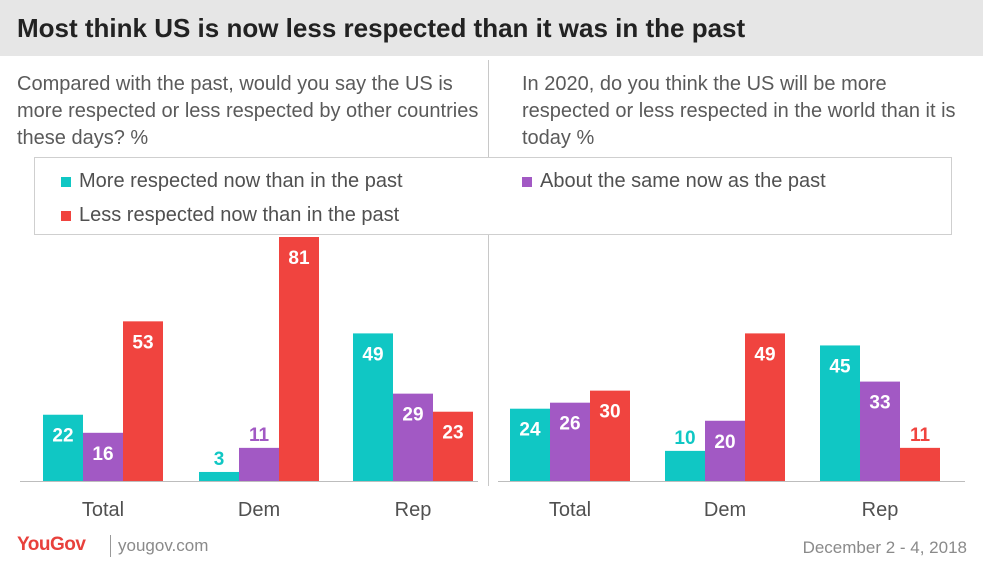 This screenshot has height=562, width=983. What do you see at coordinates (879, 403) in the screenshot?
I see `data-label-same-rep-1: 33` at bounding box center [879, 403].